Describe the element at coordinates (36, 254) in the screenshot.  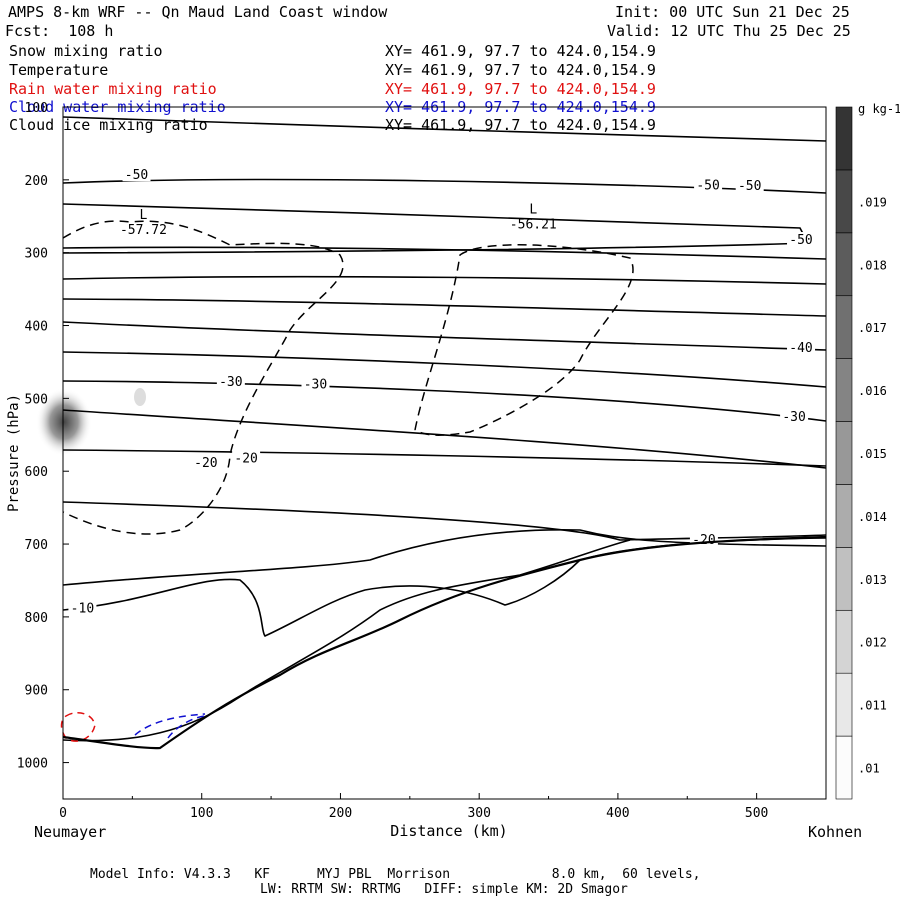
I see `y-tick-label: 300` at that location.